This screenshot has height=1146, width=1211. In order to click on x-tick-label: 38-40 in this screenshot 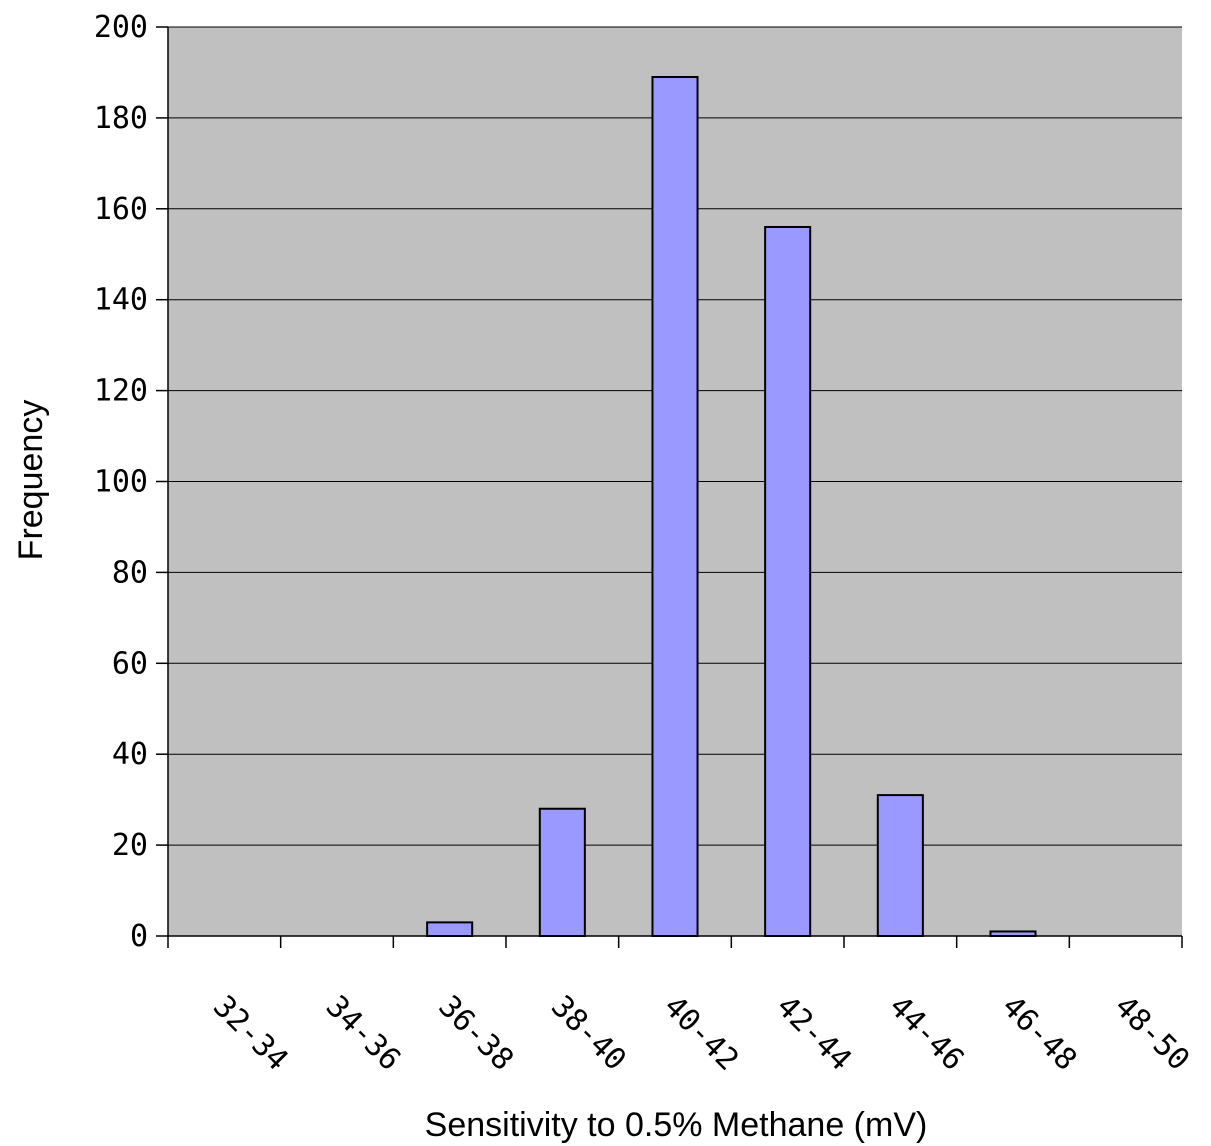, I will do `click(588, 1033)`.